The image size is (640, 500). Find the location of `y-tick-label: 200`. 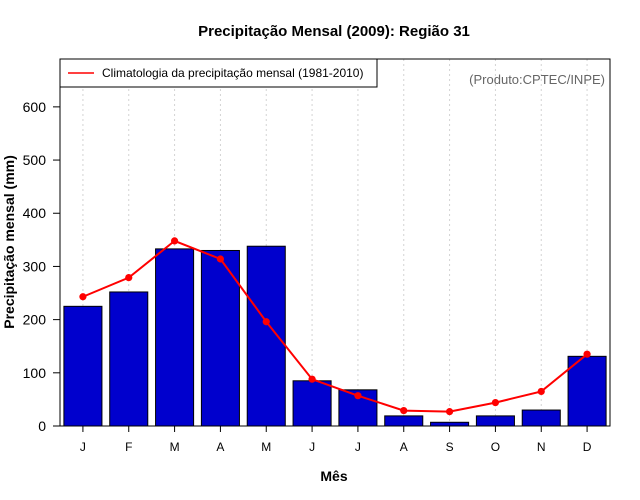

y-tick-label: 200 is located at coordinates (35, 320).